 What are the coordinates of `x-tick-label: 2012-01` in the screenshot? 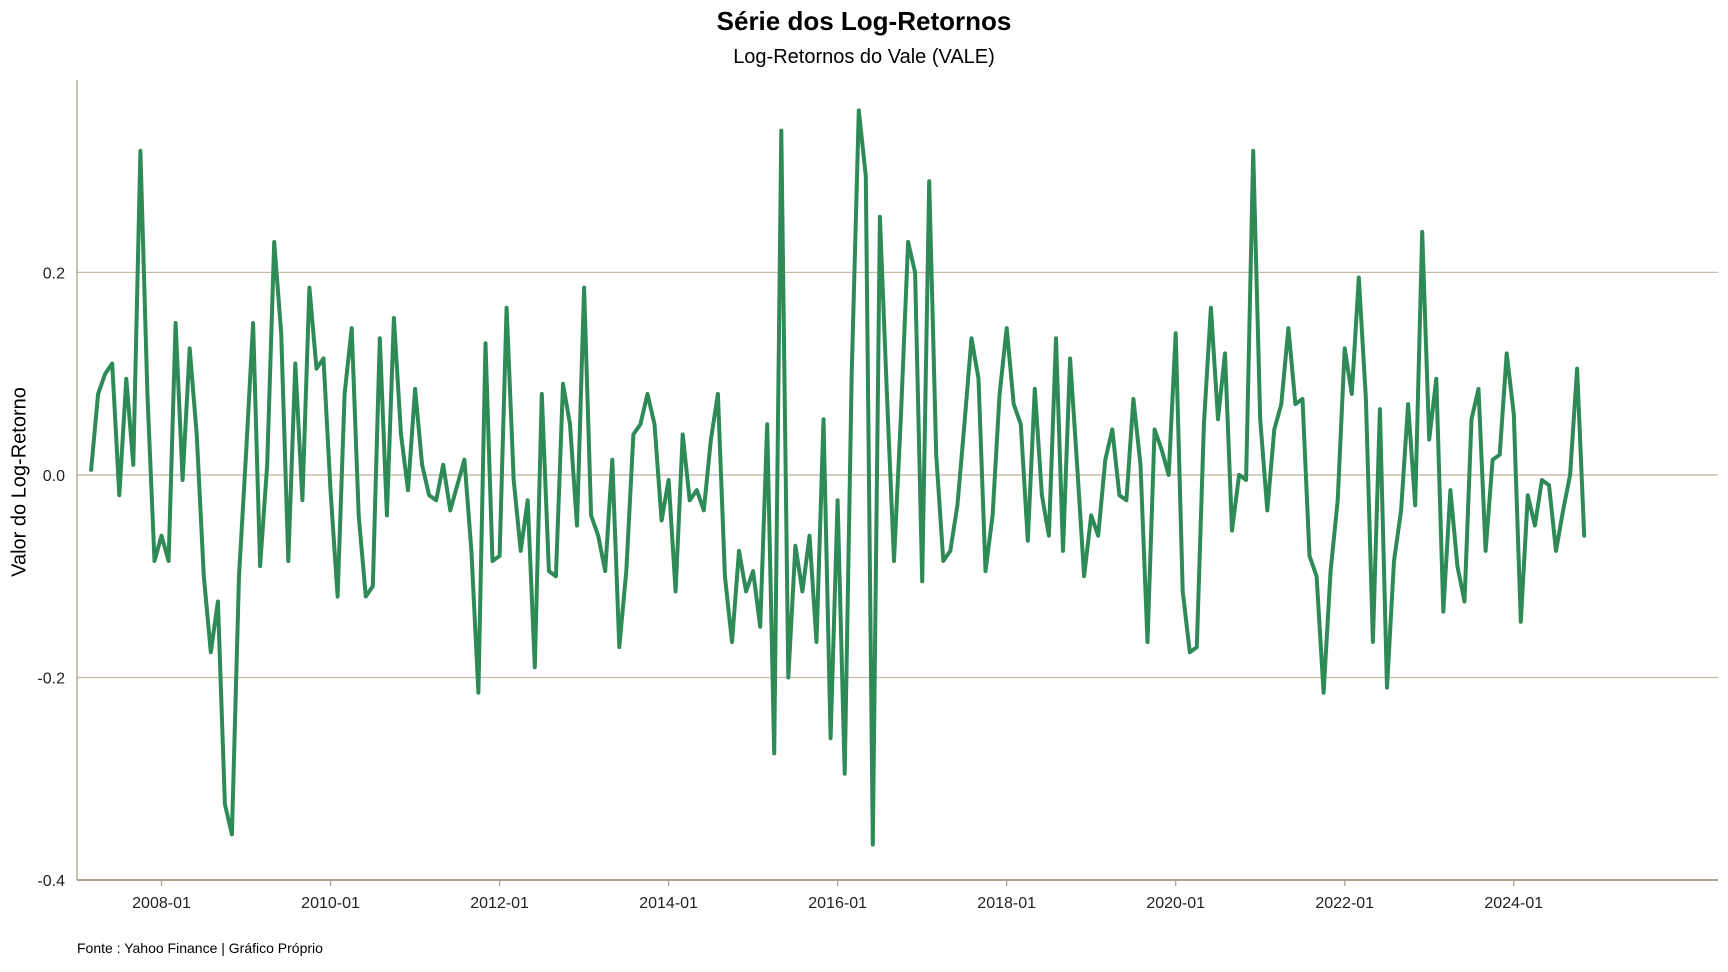 It's located at (499, 903).